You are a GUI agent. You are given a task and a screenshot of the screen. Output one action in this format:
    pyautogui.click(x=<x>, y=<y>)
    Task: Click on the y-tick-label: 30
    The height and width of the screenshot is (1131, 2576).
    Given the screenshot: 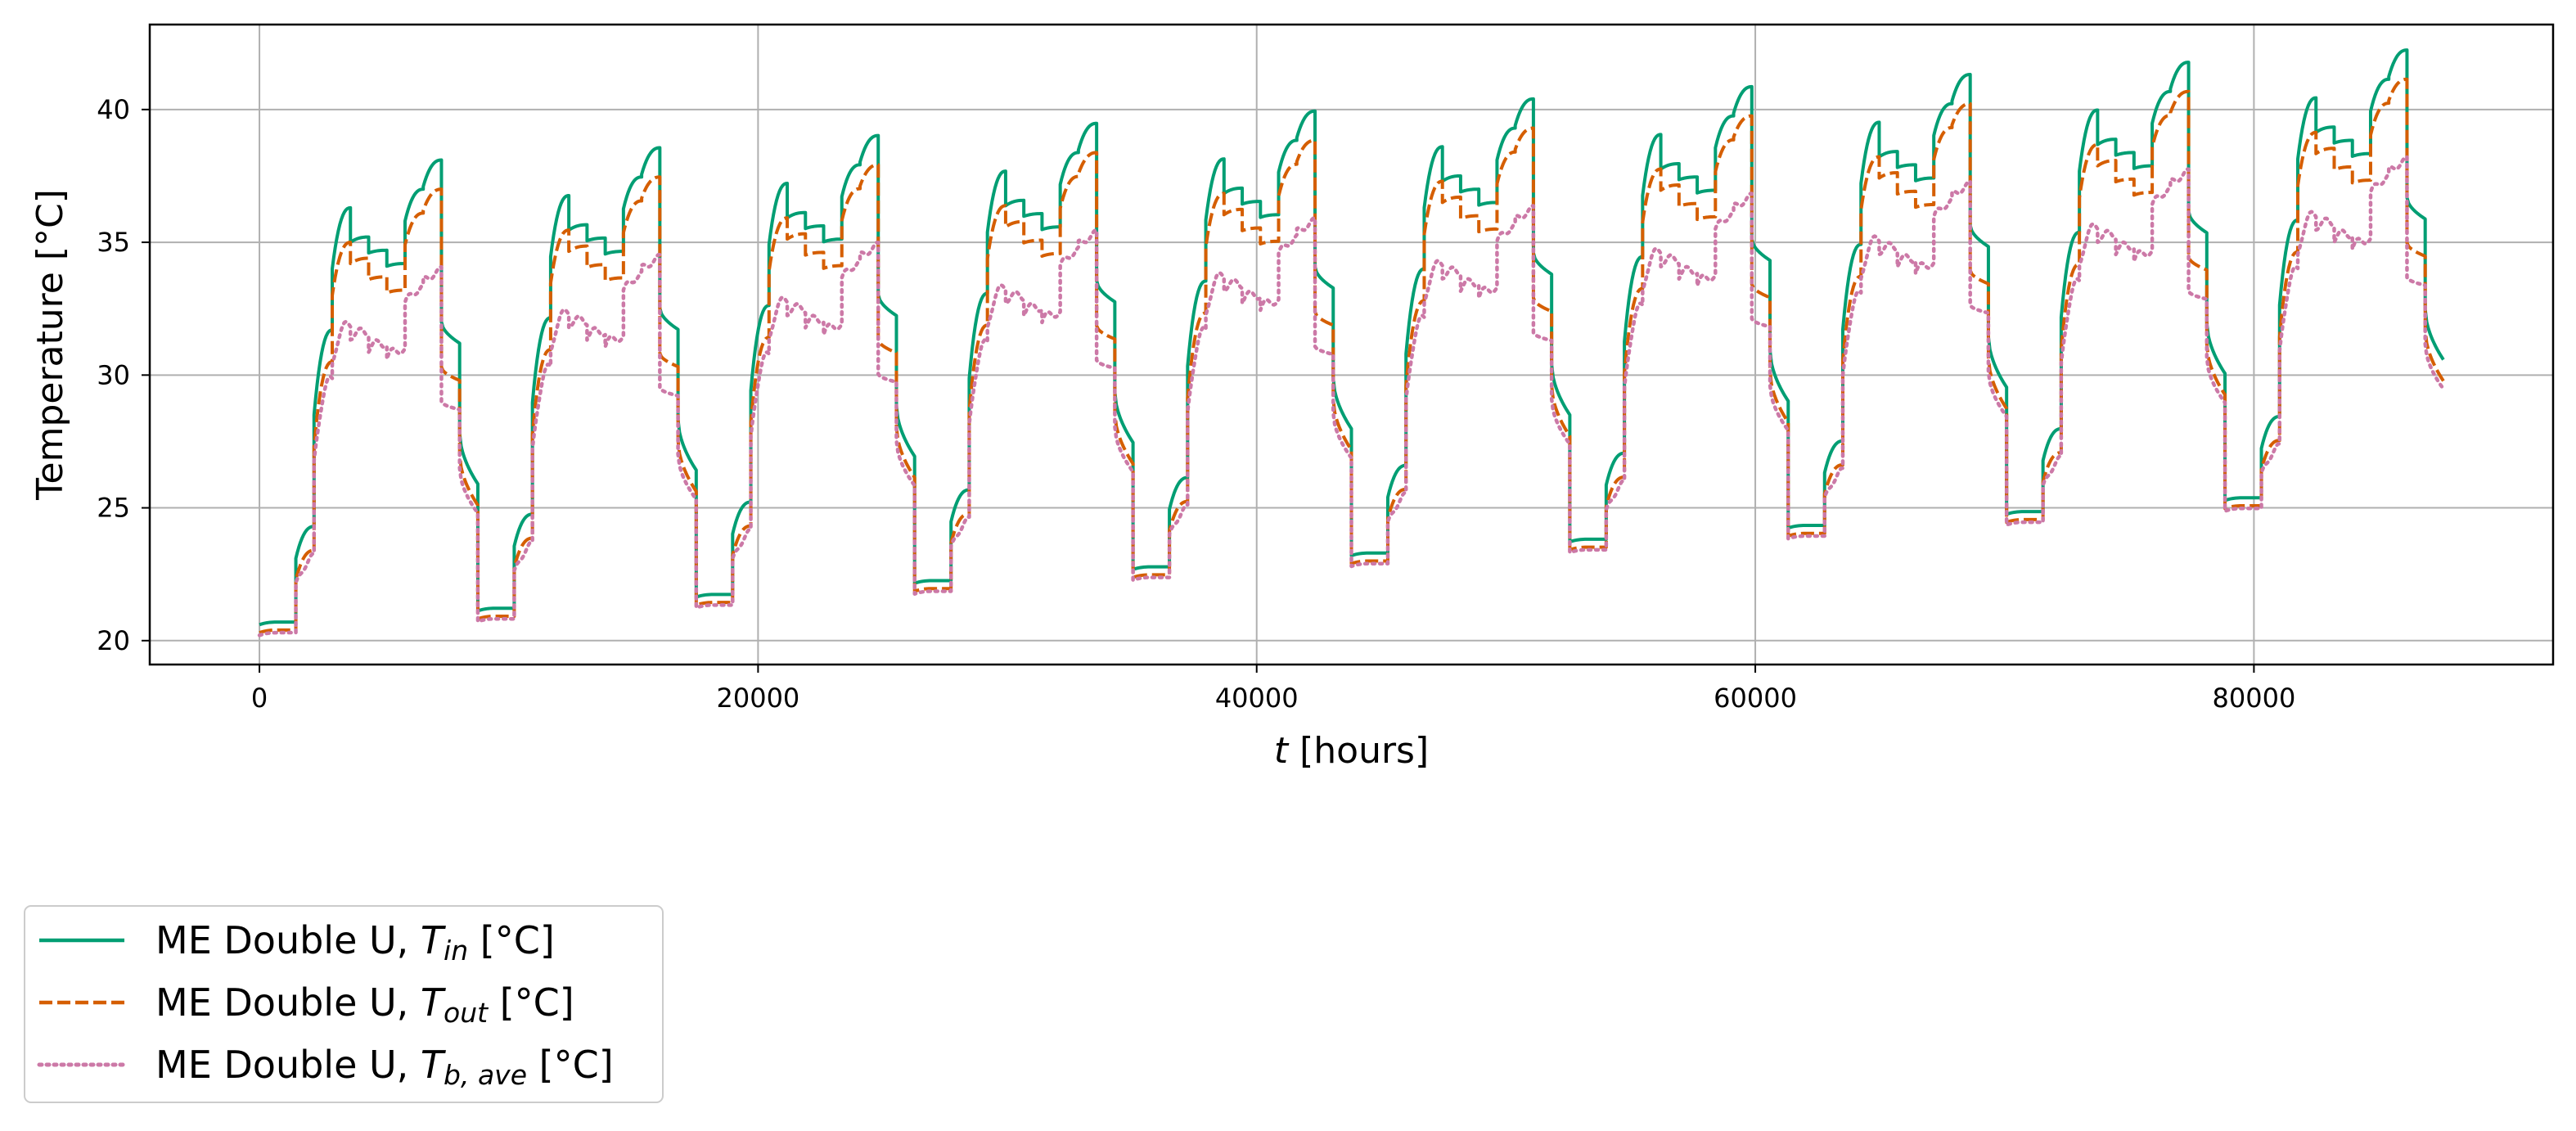 What is the action you would take?
    pyautogui.click(x=113, y=374)
    